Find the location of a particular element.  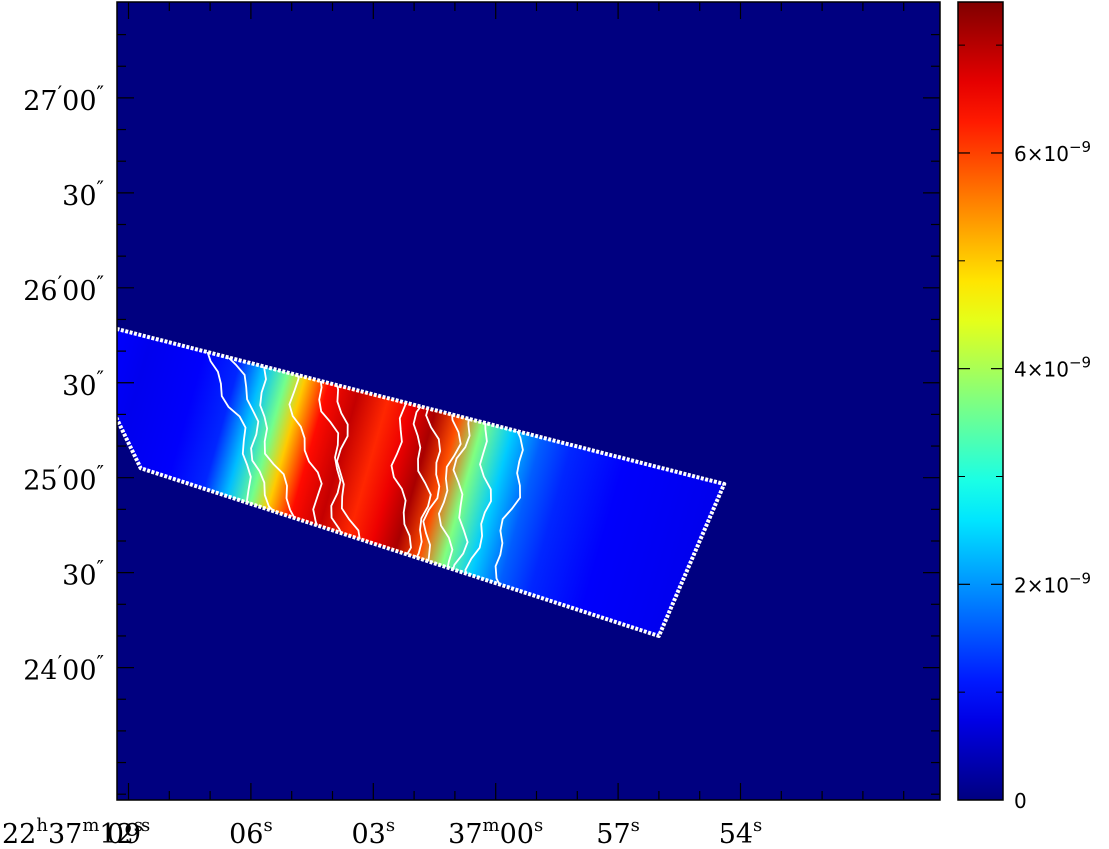

y-tick-label: 26′00″ is located at coordinates (63, 289).